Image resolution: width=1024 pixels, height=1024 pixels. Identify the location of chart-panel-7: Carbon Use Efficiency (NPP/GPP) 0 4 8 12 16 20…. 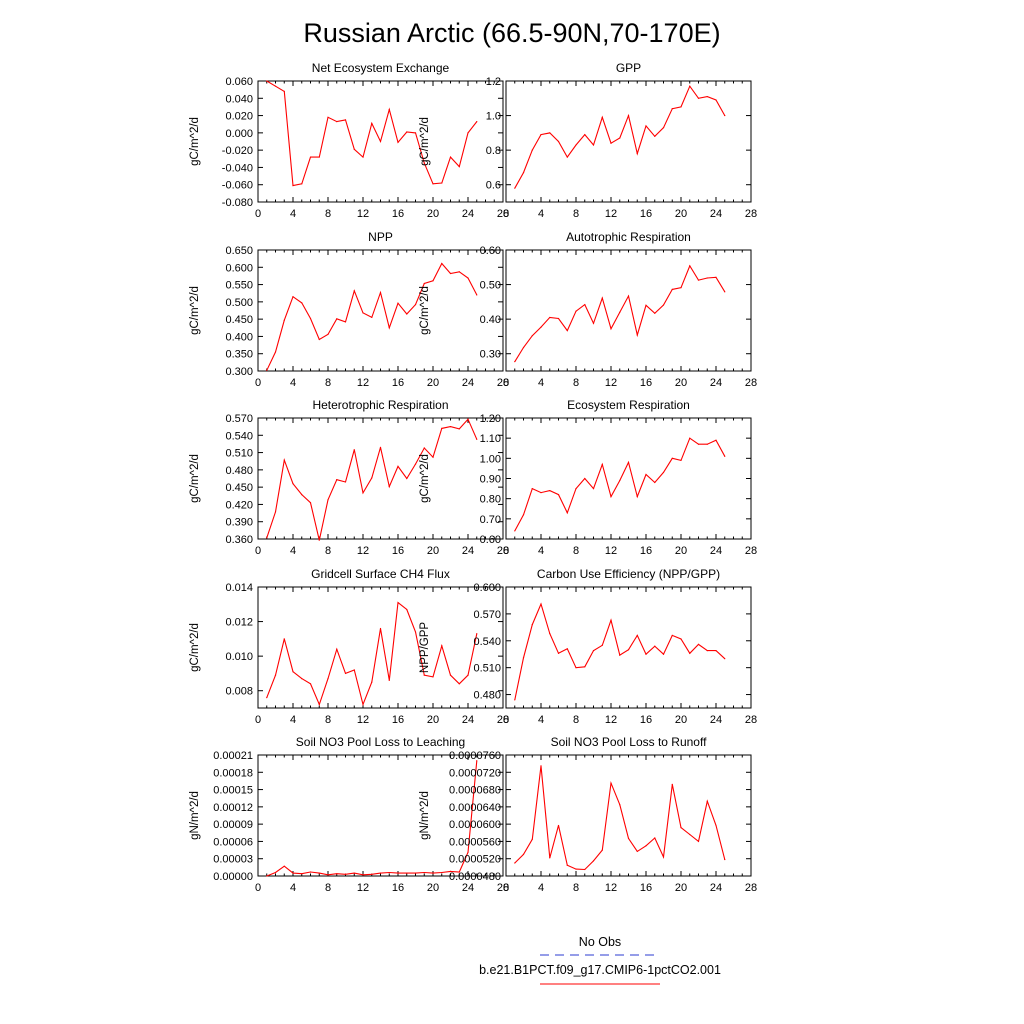
(588, 646).